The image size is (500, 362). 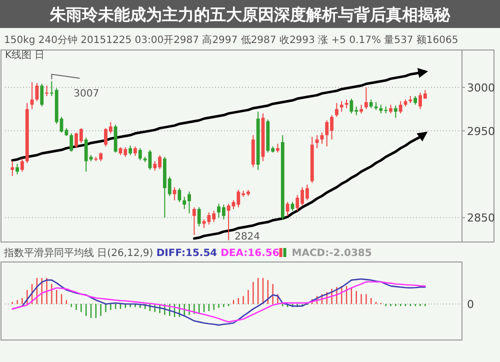 I want to click on text: DIFF:15.54, so click(x=188, y=253).